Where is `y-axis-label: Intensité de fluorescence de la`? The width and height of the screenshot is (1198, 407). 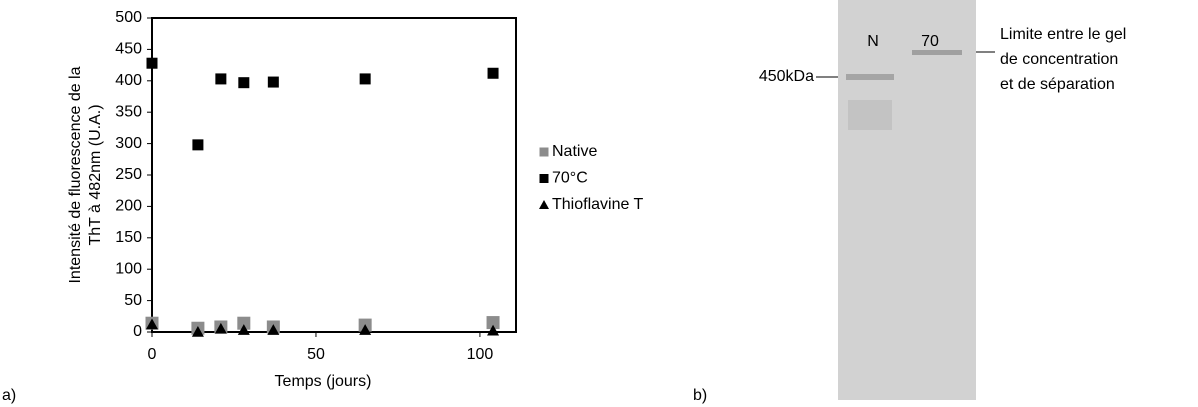 y-axis-label: Intensité de fluorescence de la is located at coordinates (75, 174).